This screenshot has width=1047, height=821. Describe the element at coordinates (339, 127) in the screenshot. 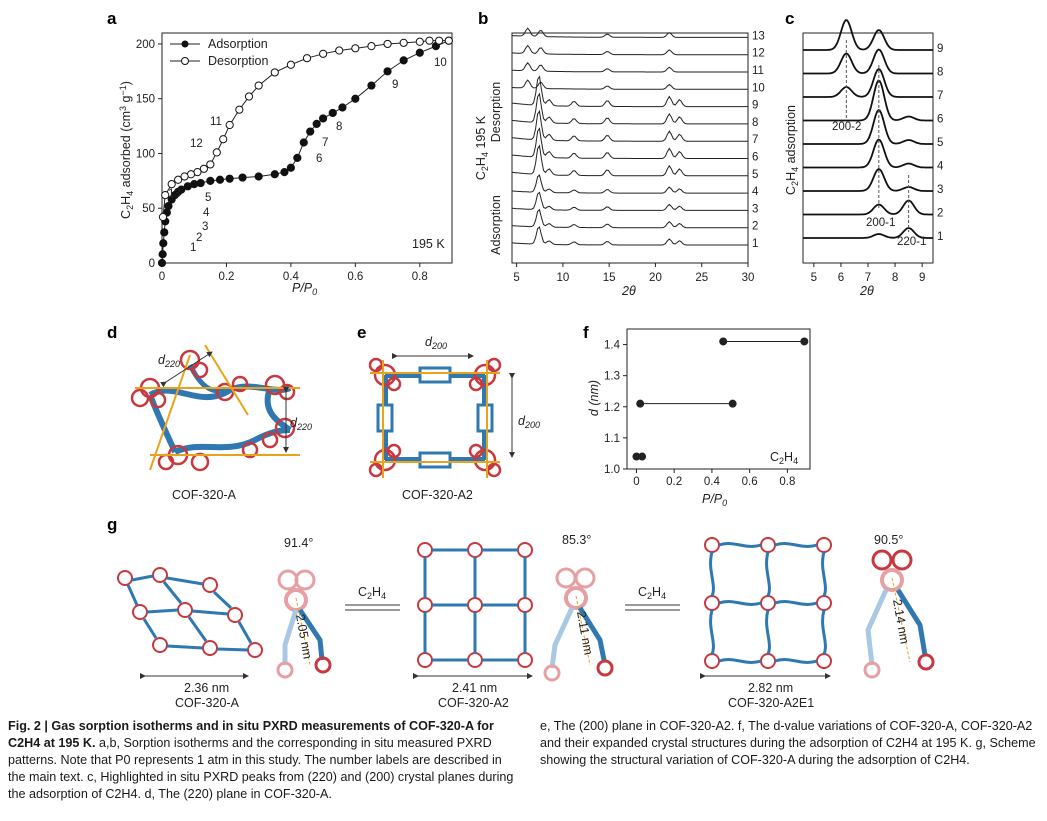

I see `a-point-label: 8` at that location.